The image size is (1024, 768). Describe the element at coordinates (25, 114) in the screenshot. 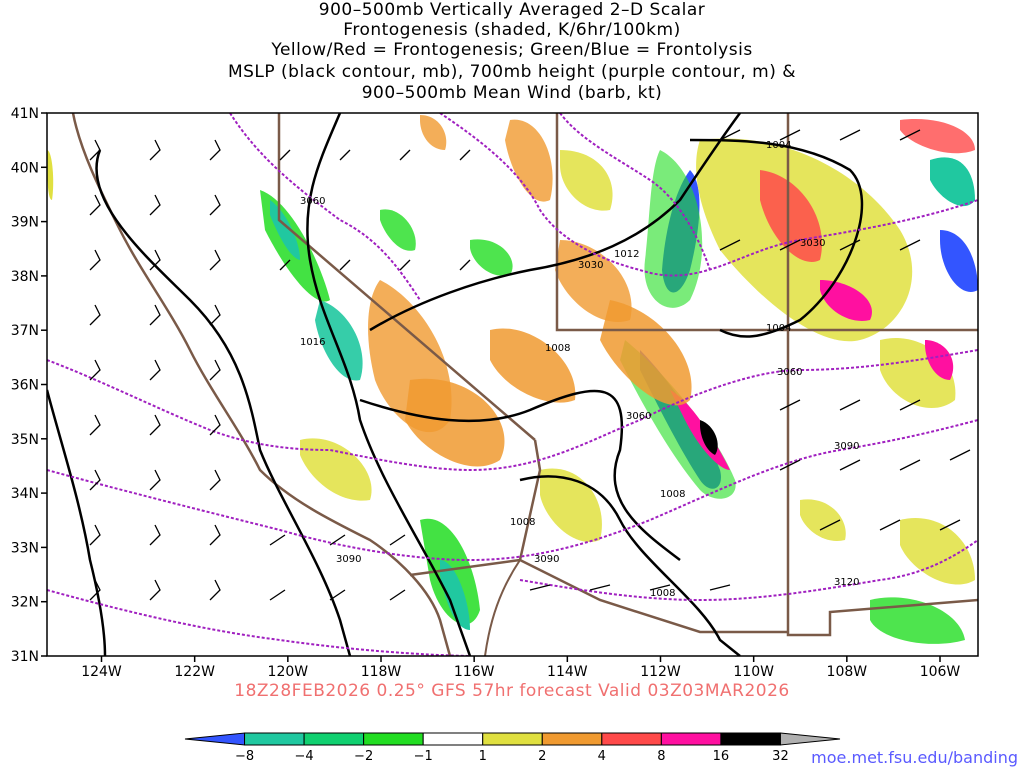

I see `lat-tick-label: 41N` at that location.